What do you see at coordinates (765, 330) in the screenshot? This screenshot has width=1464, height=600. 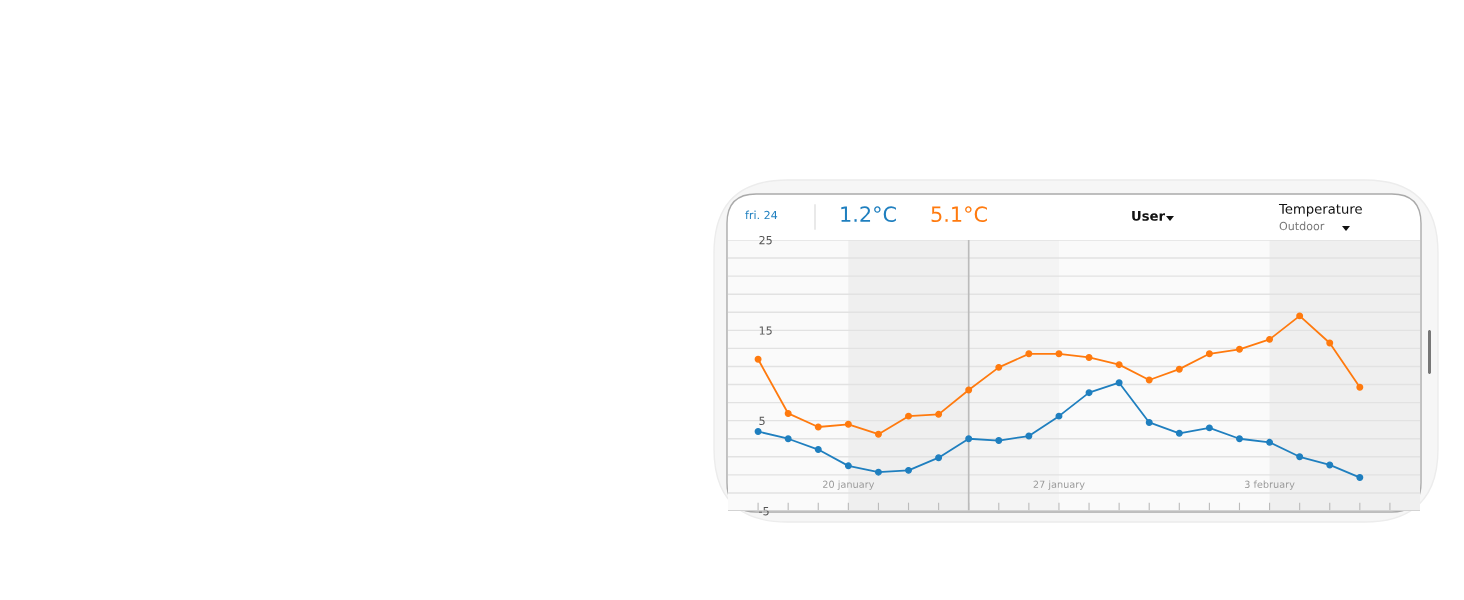 I see `y-tick-label: 15` at bounding box center [765, 330].